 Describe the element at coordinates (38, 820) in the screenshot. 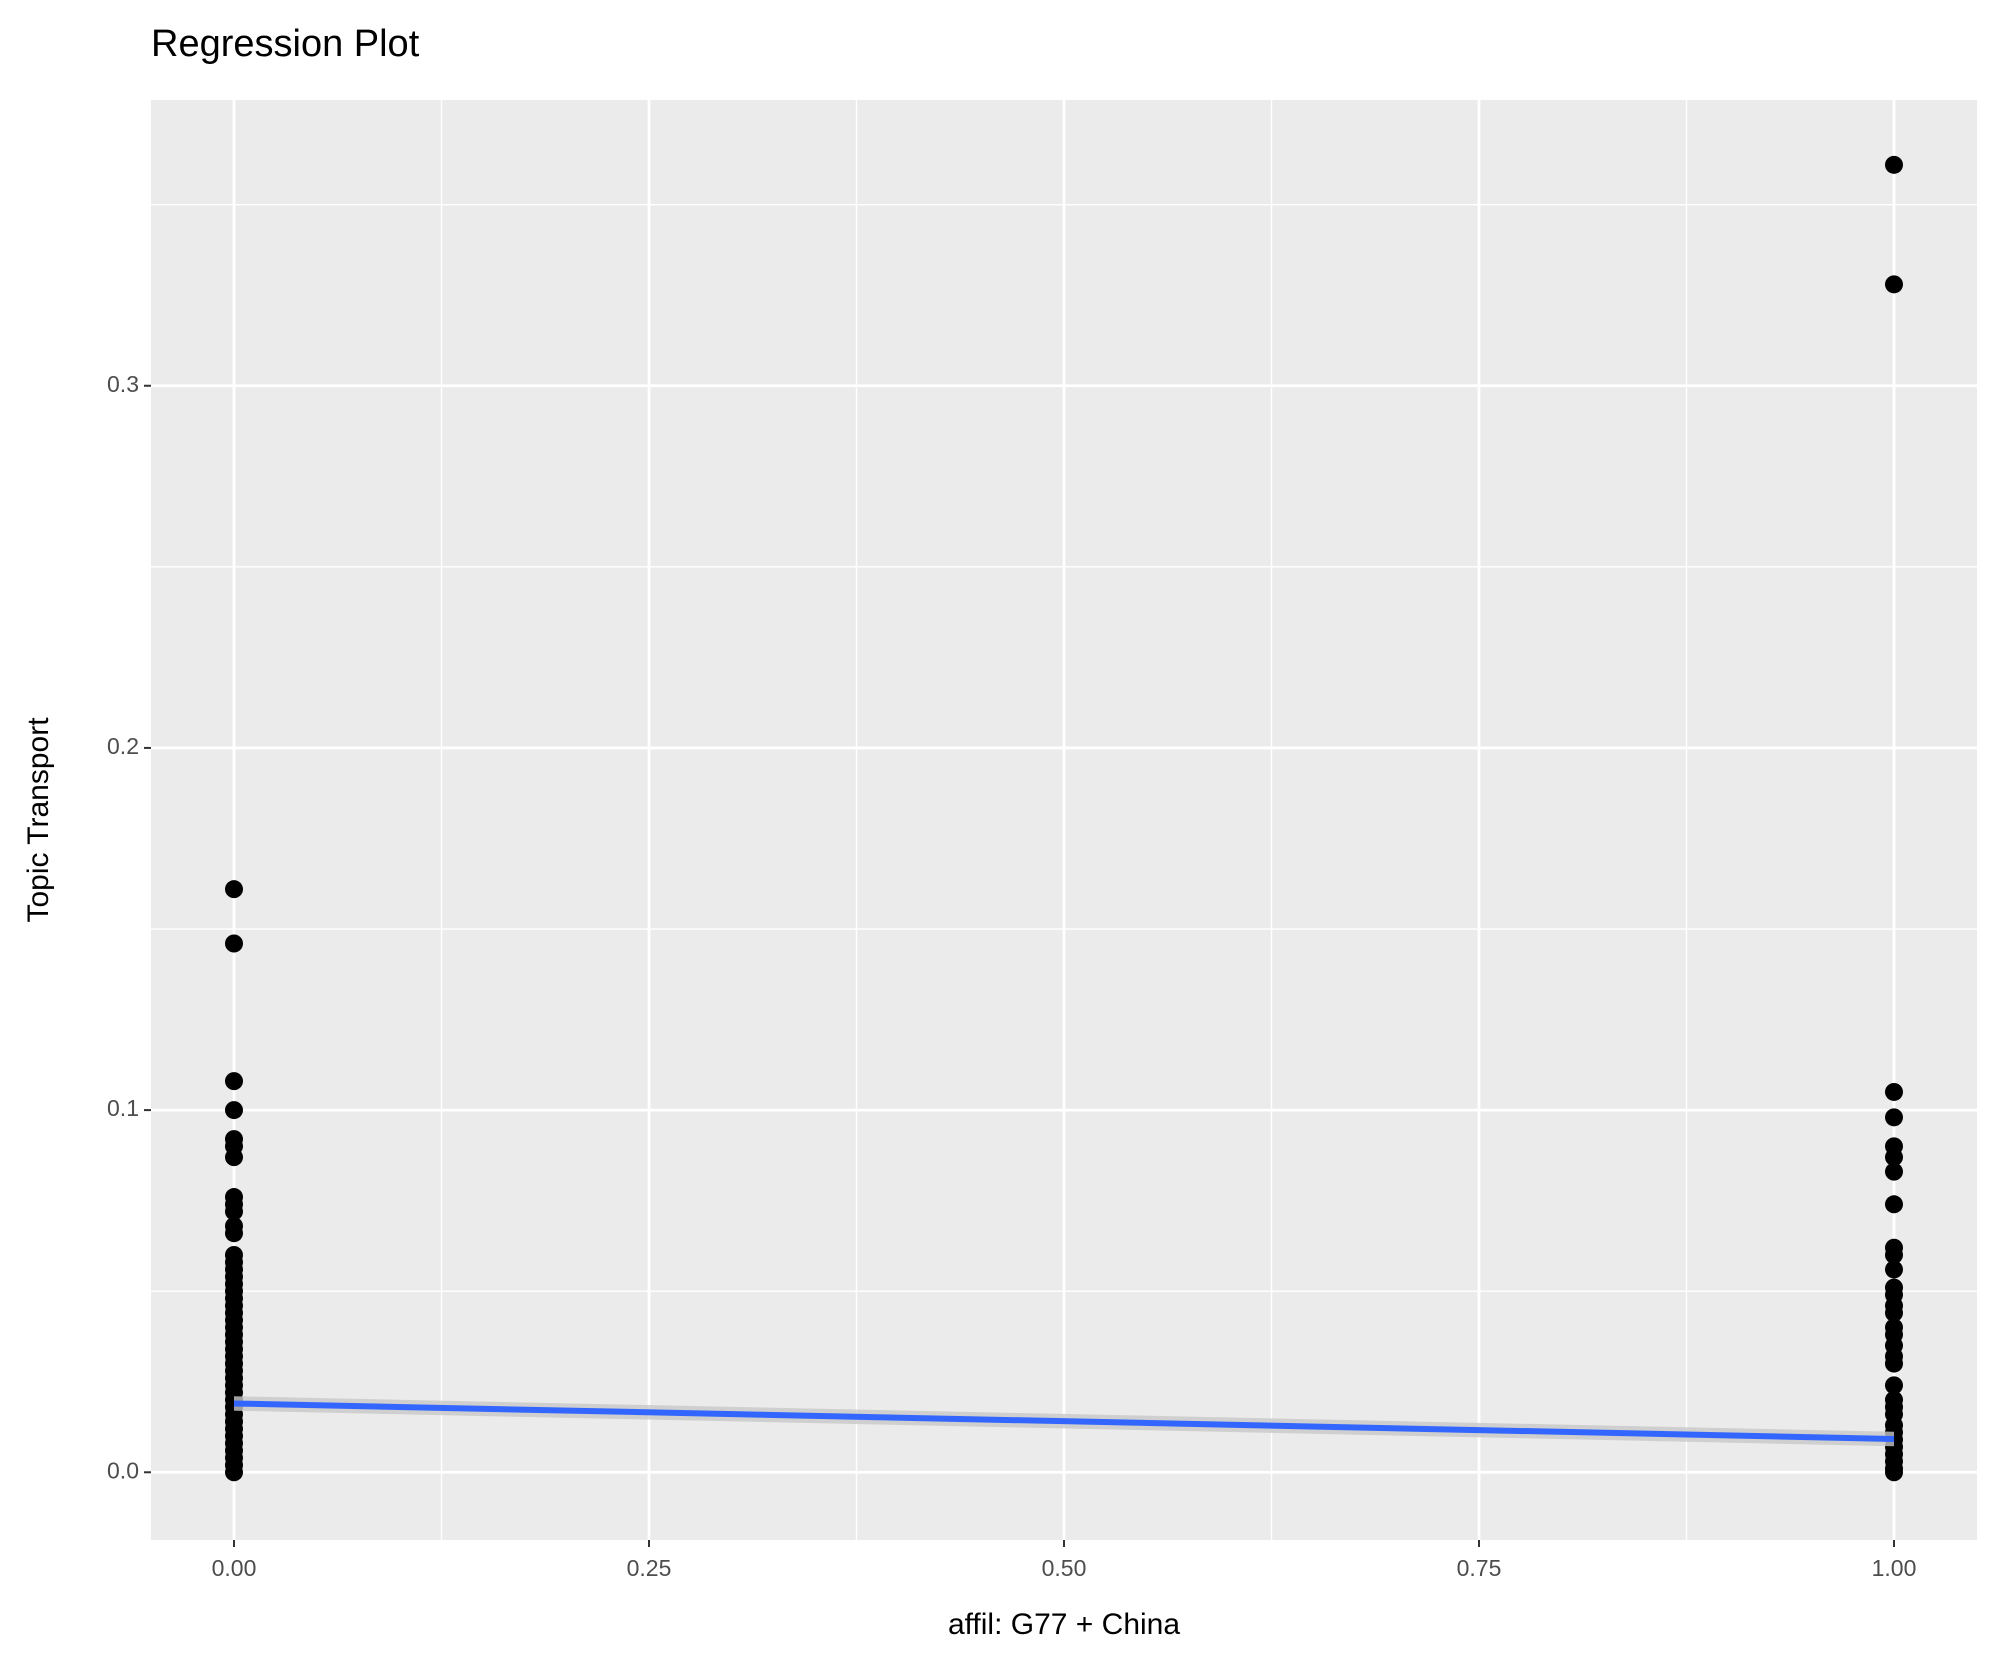

I see `y-axis-title: Topic Transport` at that location.